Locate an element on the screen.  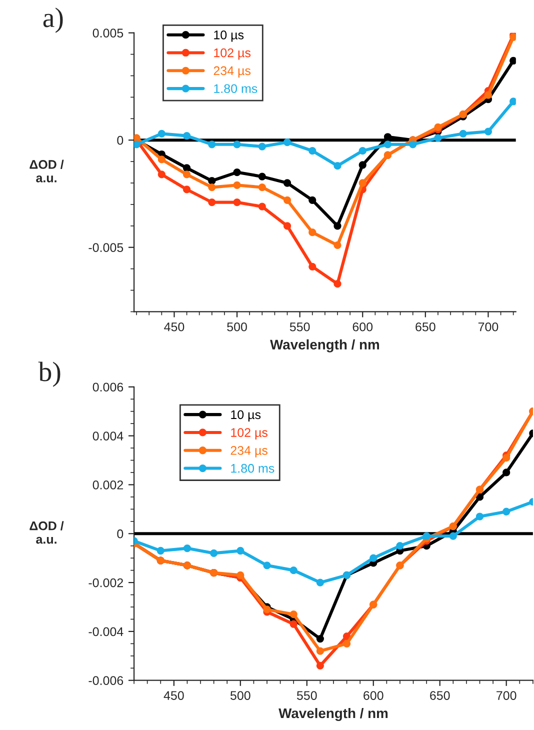
y-tick-label: 0.002 is located at coordinates (107, 485).